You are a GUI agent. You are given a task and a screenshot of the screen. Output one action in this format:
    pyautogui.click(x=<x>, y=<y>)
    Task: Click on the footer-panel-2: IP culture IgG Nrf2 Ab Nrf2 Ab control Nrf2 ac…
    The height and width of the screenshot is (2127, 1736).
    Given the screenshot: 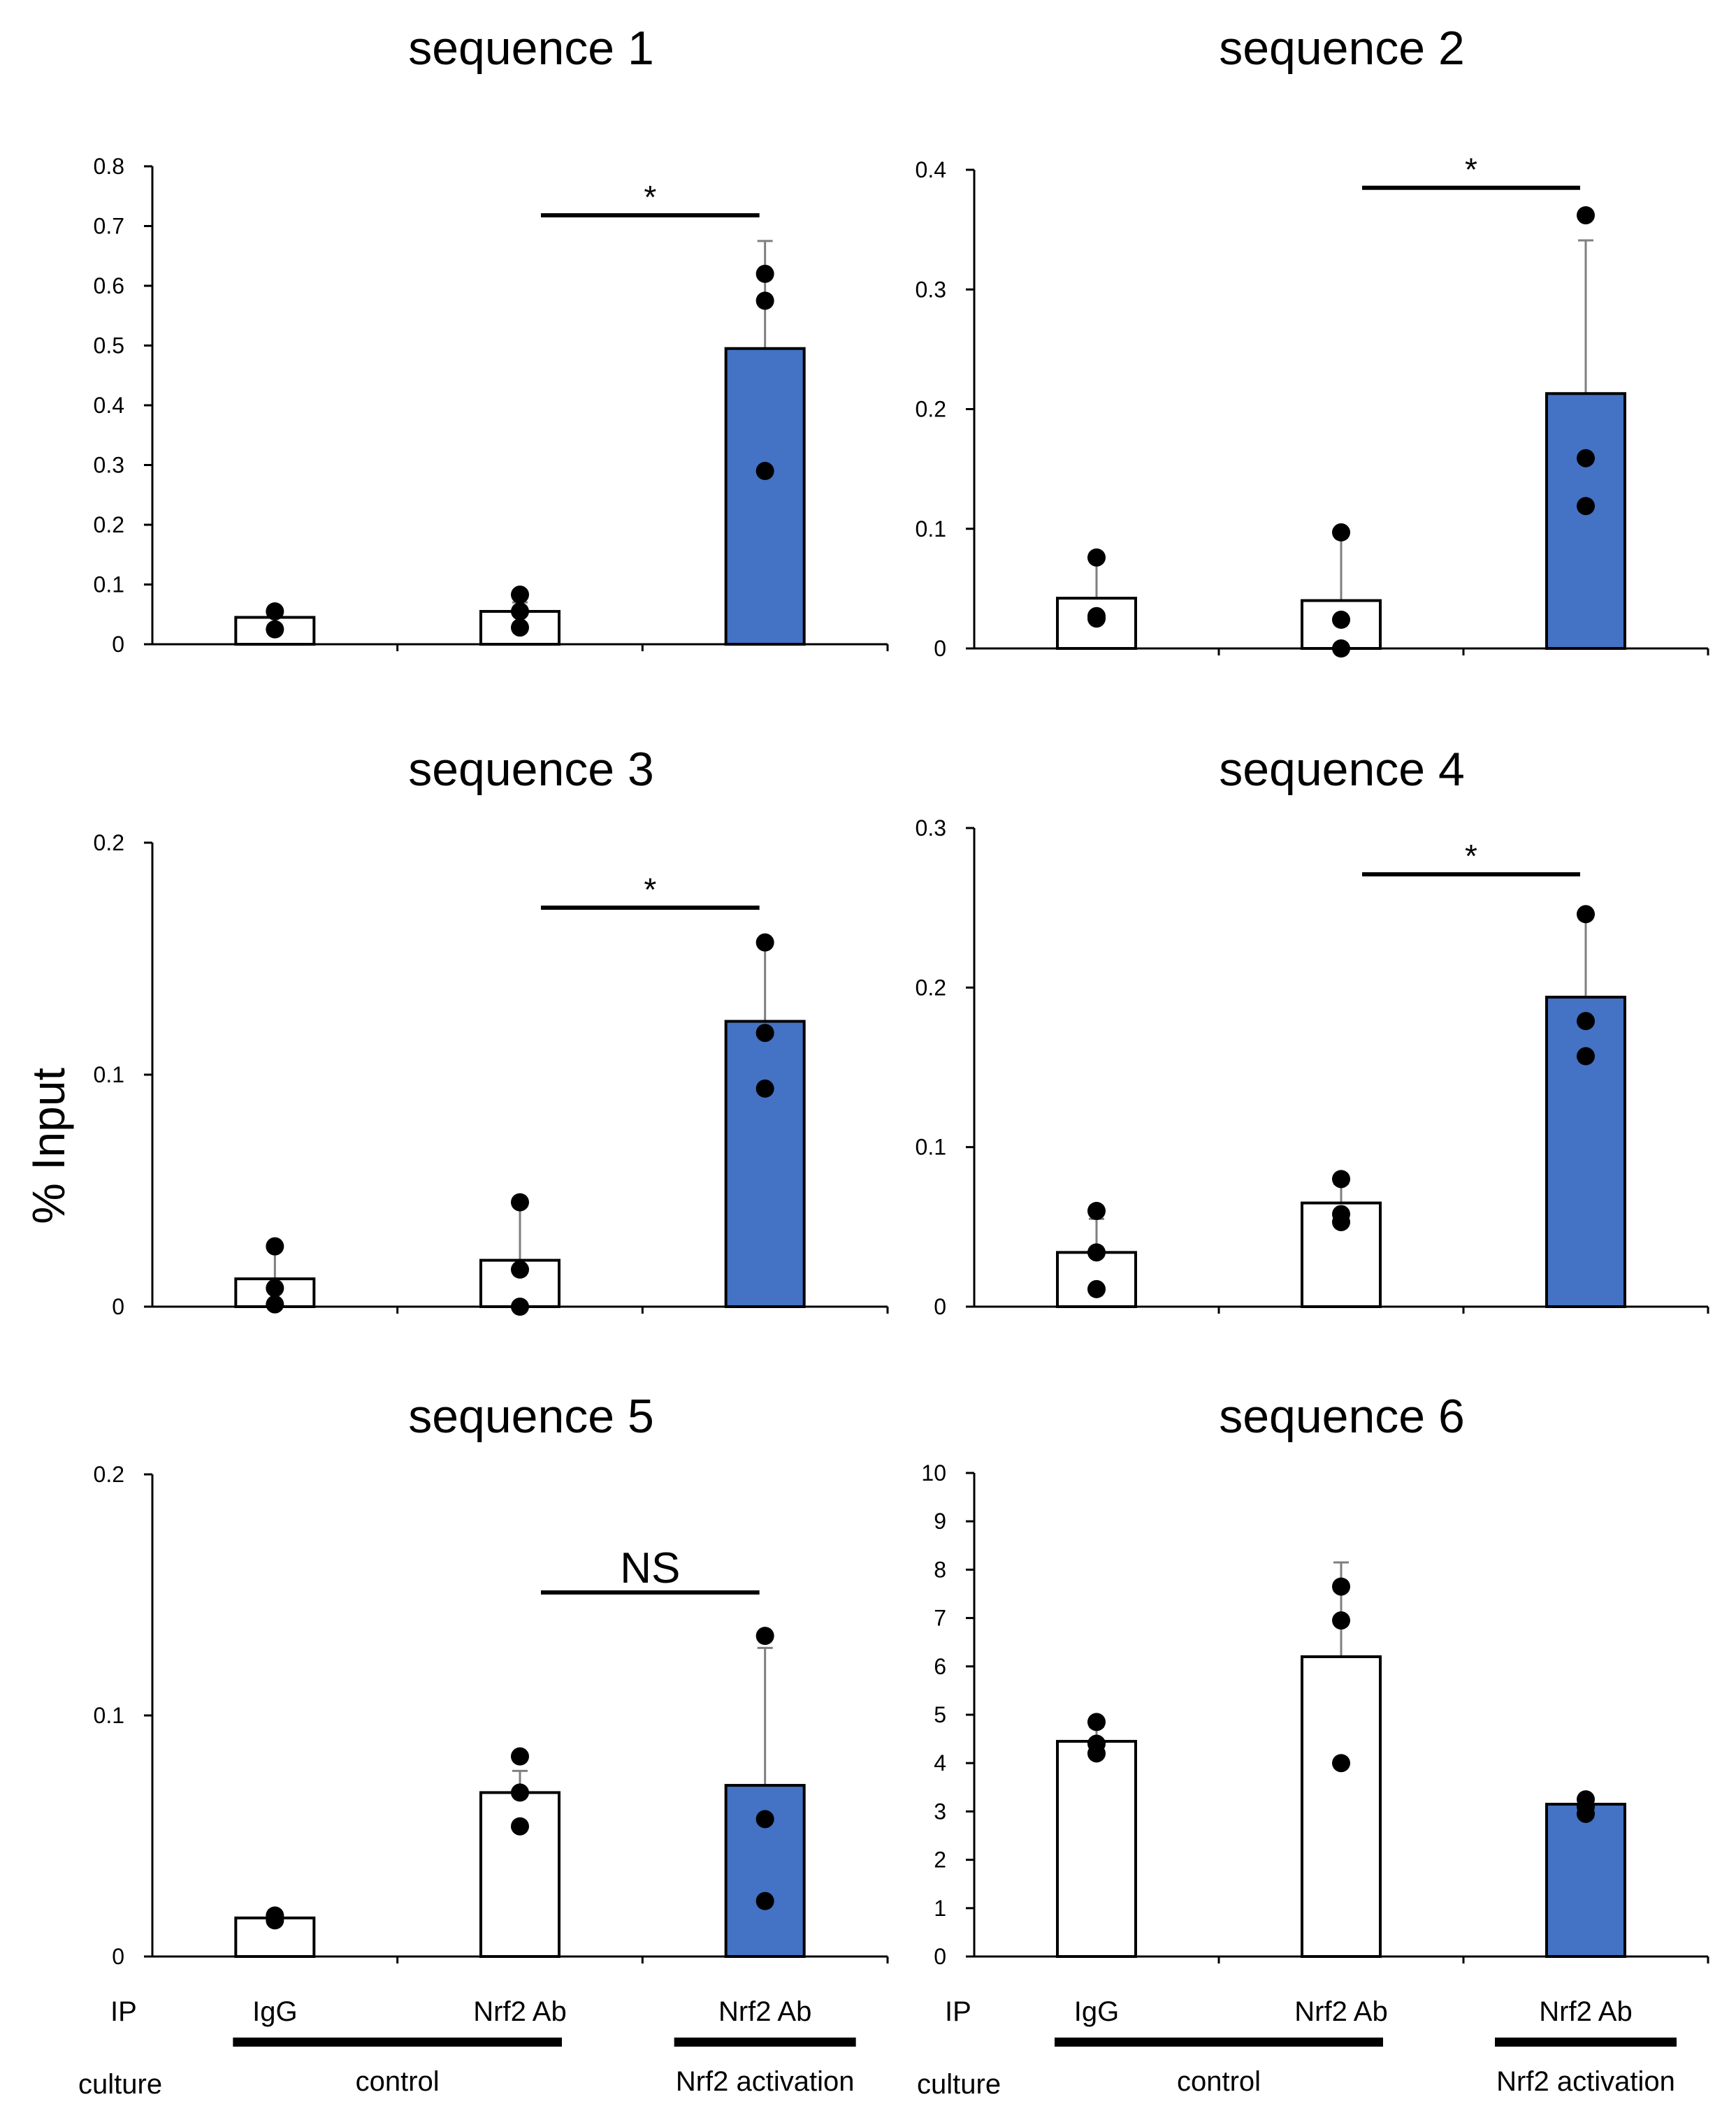 What is the action you would take?
    pyautogui.click(x=1297, y=2048)
    